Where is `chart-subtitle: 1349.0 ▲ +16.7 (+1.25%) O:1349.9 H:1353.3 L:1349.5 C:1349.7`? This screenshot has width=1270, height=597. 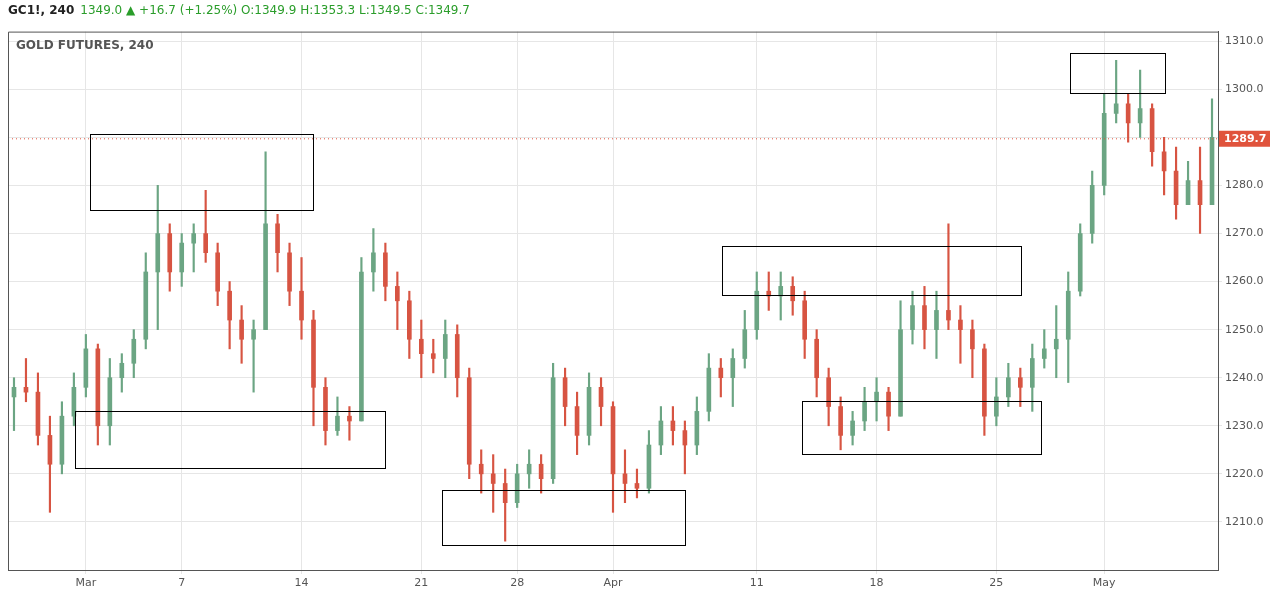 chart-subtitle: 1349.0 ▲ +16.7 (+1.25%) O:1349.9 H:1353.3 L:1349.5 C:1349.7 is located at coordinates (275, 10).